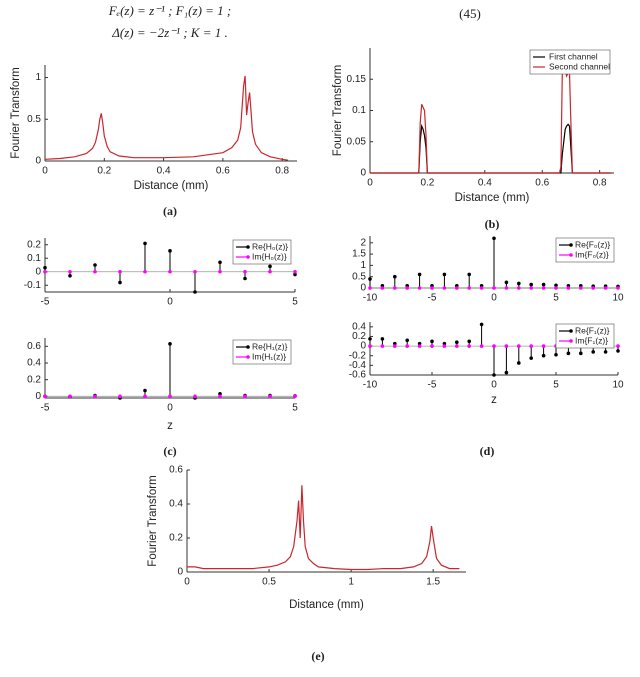 The width and height of the screenshot is (640, 677). Describe the element at coordinates (492, 224) in the screenshot. I see `panel-label: (b)` at that location.